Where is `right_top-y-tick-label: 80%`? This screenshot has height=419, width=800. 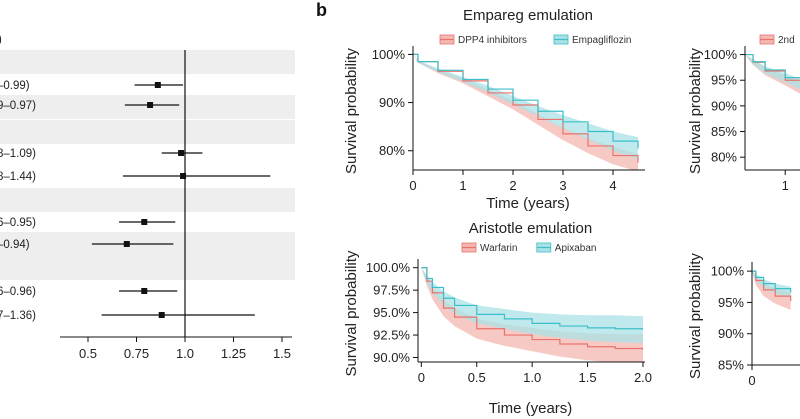 right_top-y-tick-label: 80% is located at coordinates (724, 157).